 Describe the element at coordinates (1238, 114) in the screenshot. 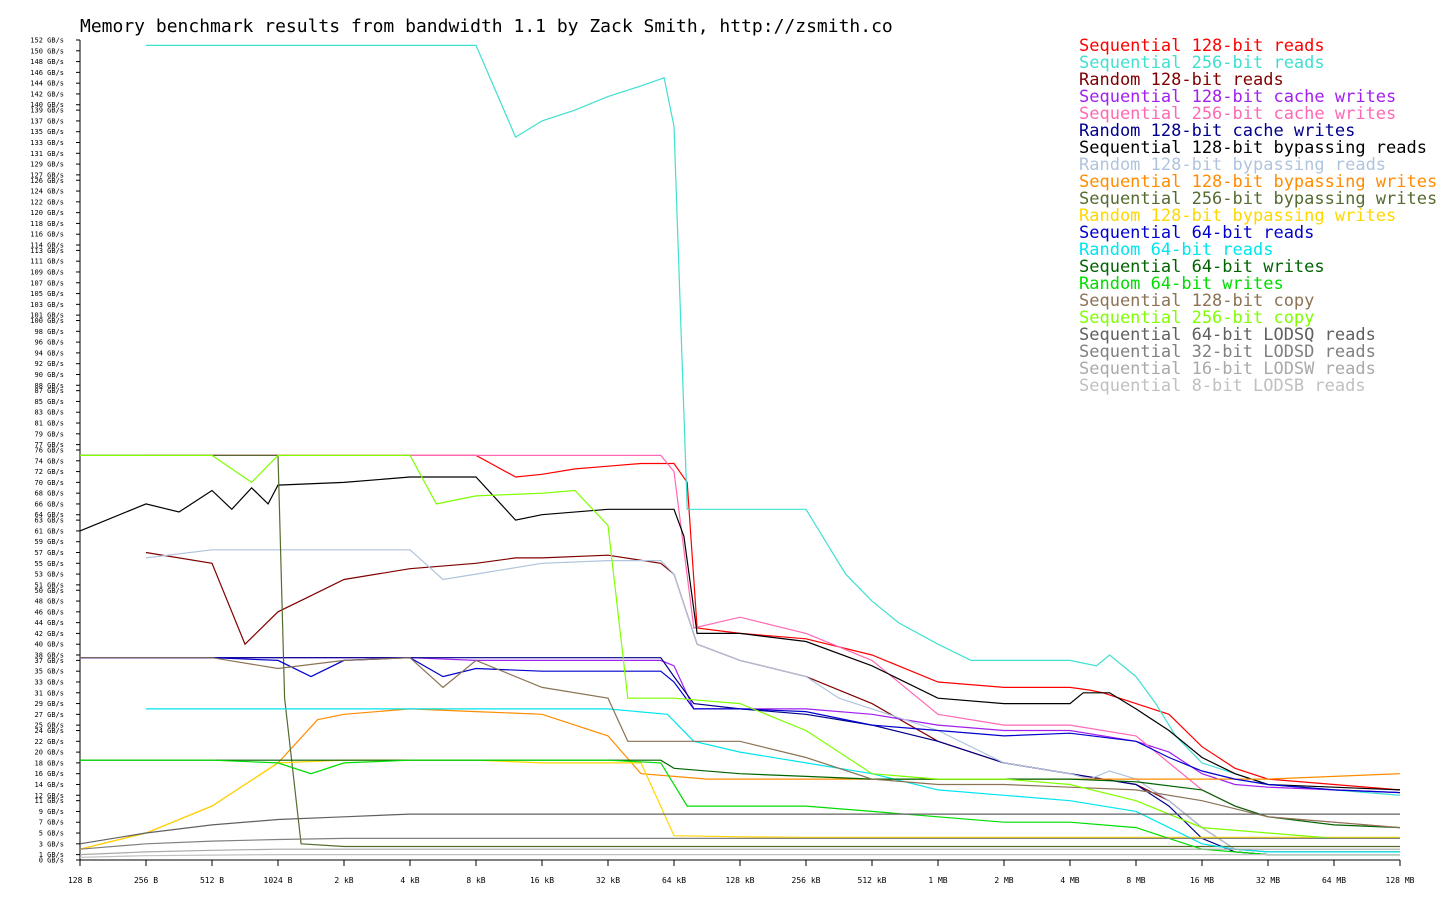

I see `legend-item-5: Sequential 256-bit cache writes` at that location.